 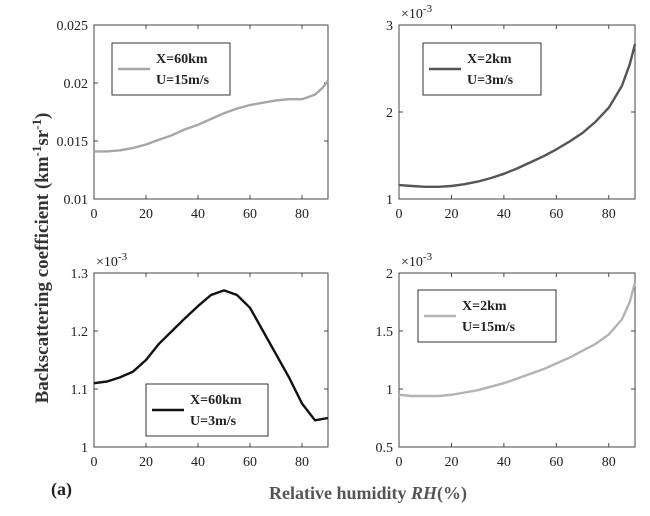 What do you see at coordinates (385, 448) in the screenshot?
I see `y-tick-label: 0.5` at bounding box center [385, 448].